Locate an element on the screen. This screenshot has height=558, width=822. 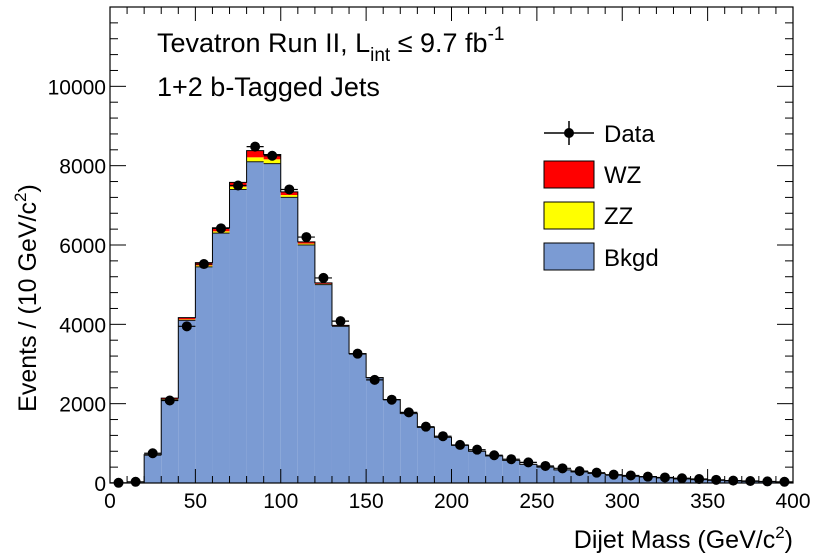
y-axis-title-main: Events / (10 GeV/c is located at coordinates (28, 307).